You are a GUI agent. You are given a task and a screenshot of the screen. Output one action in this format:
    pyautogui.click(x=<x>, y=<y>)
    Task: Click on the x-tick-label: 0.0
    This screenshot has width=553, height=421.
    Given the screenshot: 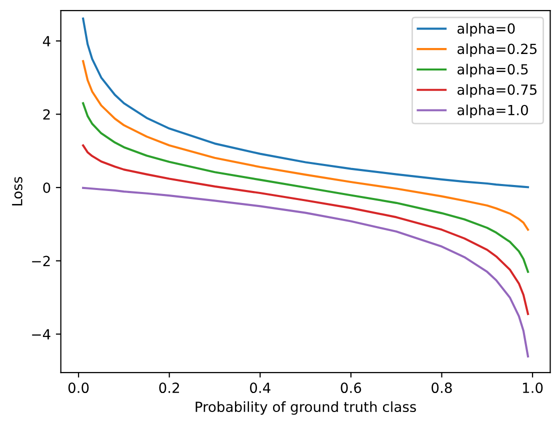 What is the action you would take?
    pyautogui.click(x=78, y=388)
    